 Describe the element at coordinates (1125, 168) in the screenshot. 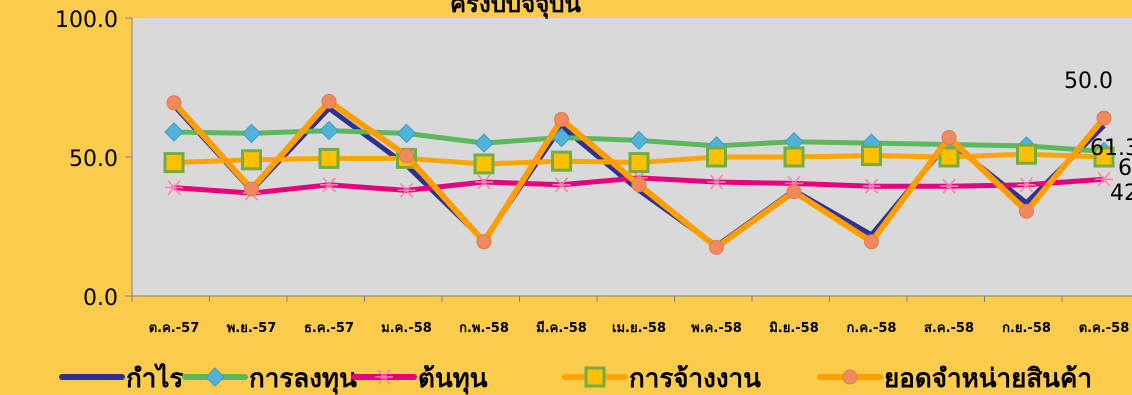

I see `data-label: 6` at that location.